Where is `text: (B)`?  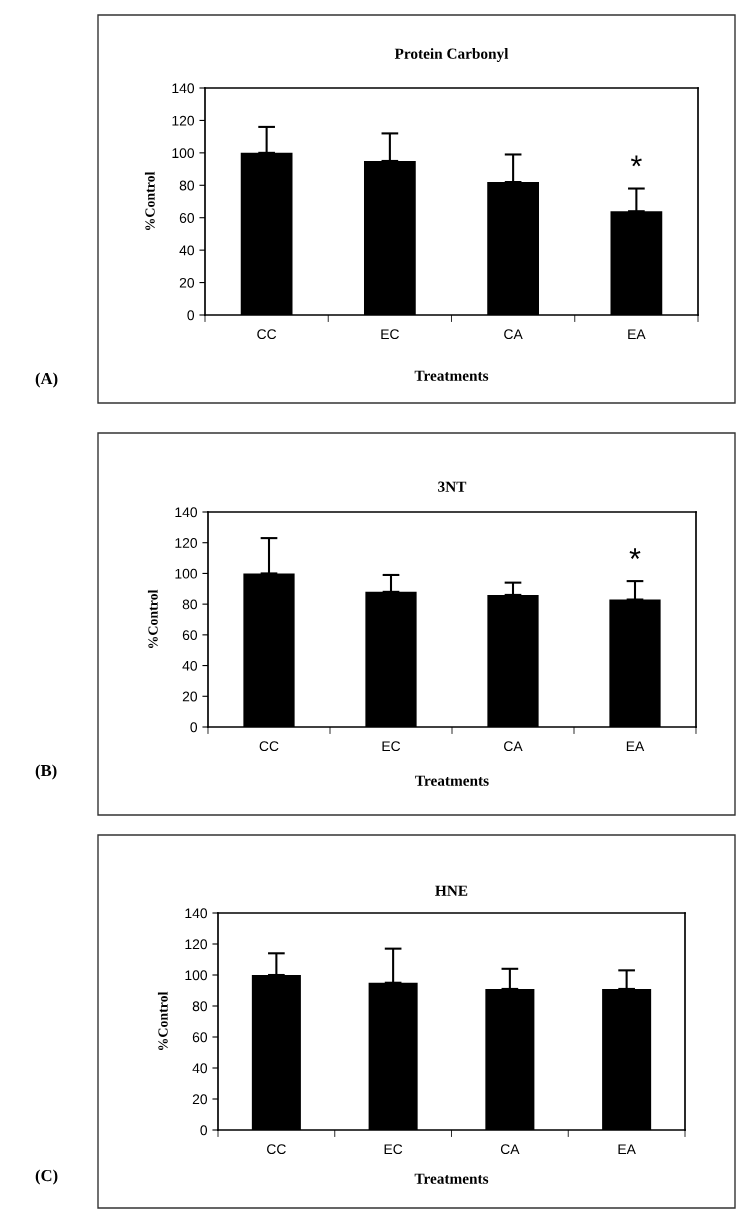 text: (B) is located at coordinates (46, 772).